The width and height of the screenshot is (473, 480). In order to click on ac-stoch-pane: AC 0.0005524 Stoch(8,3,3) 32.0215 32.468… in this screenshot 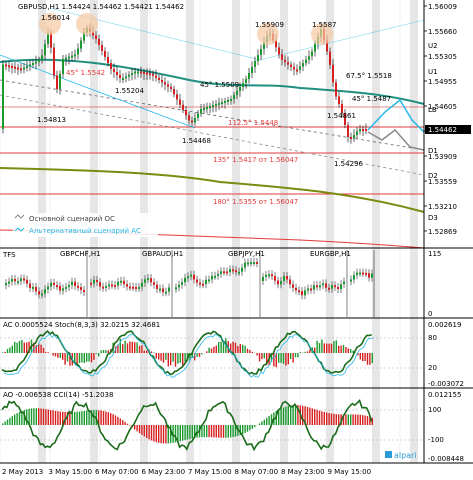, I will do `click(232, 354)`.